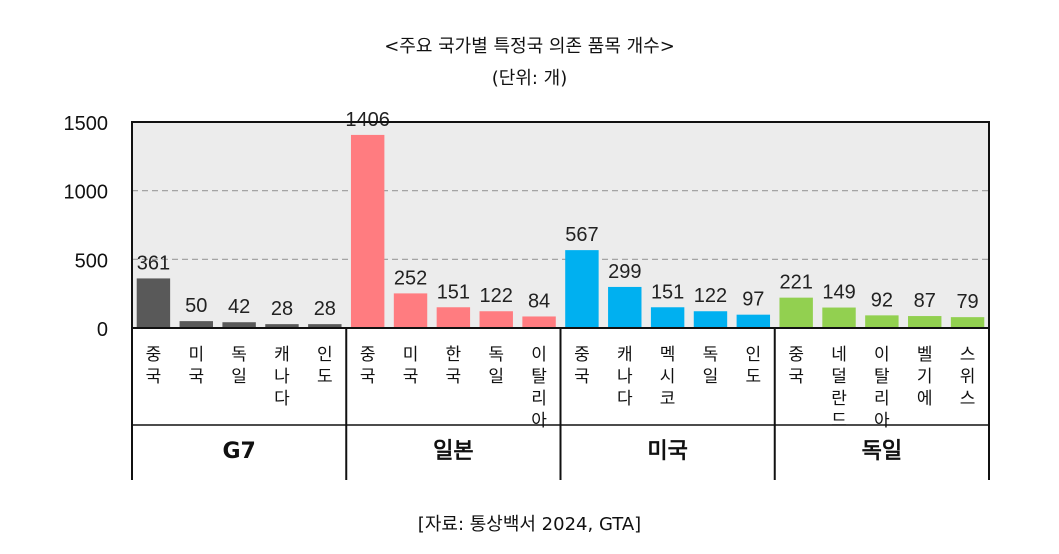 This screenshot has width=1059, height=554. I want to click on group-label: 일본, so click(453, 451).